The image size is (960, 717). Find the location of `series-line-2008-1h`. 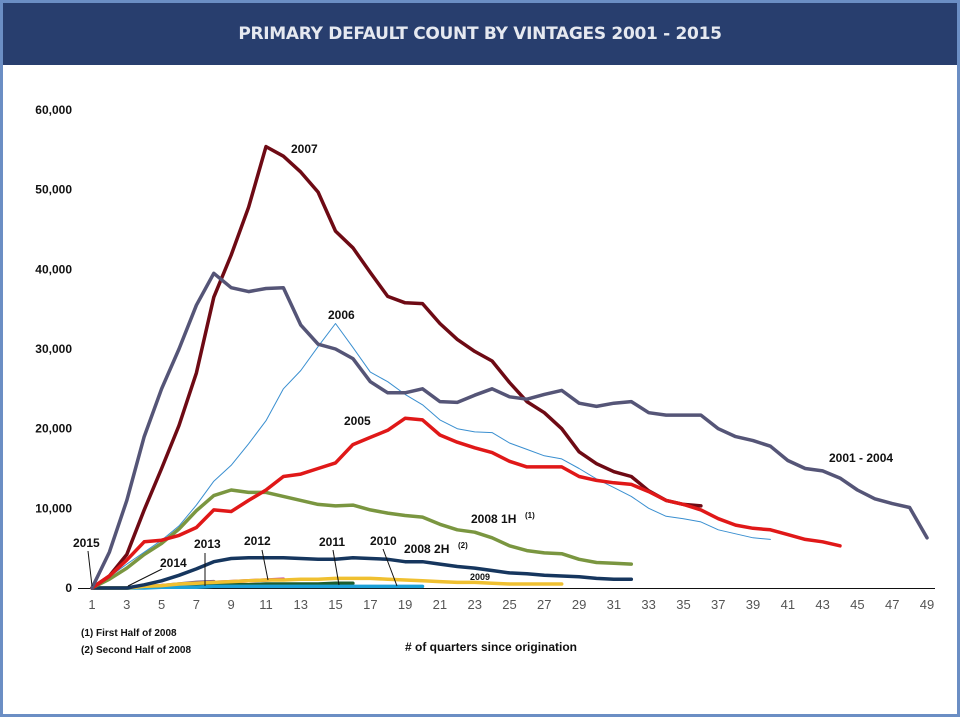

series-line-2008-1h is located at coordinates (362, 539).